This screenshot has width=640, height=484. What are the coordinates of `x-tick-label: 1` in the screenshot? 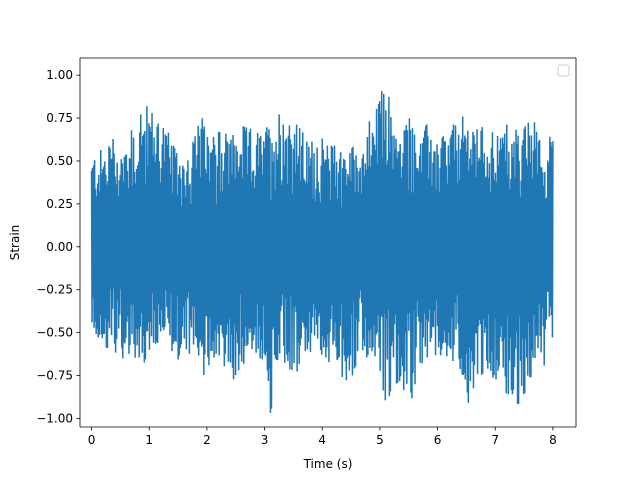 It's located at (149, 440).